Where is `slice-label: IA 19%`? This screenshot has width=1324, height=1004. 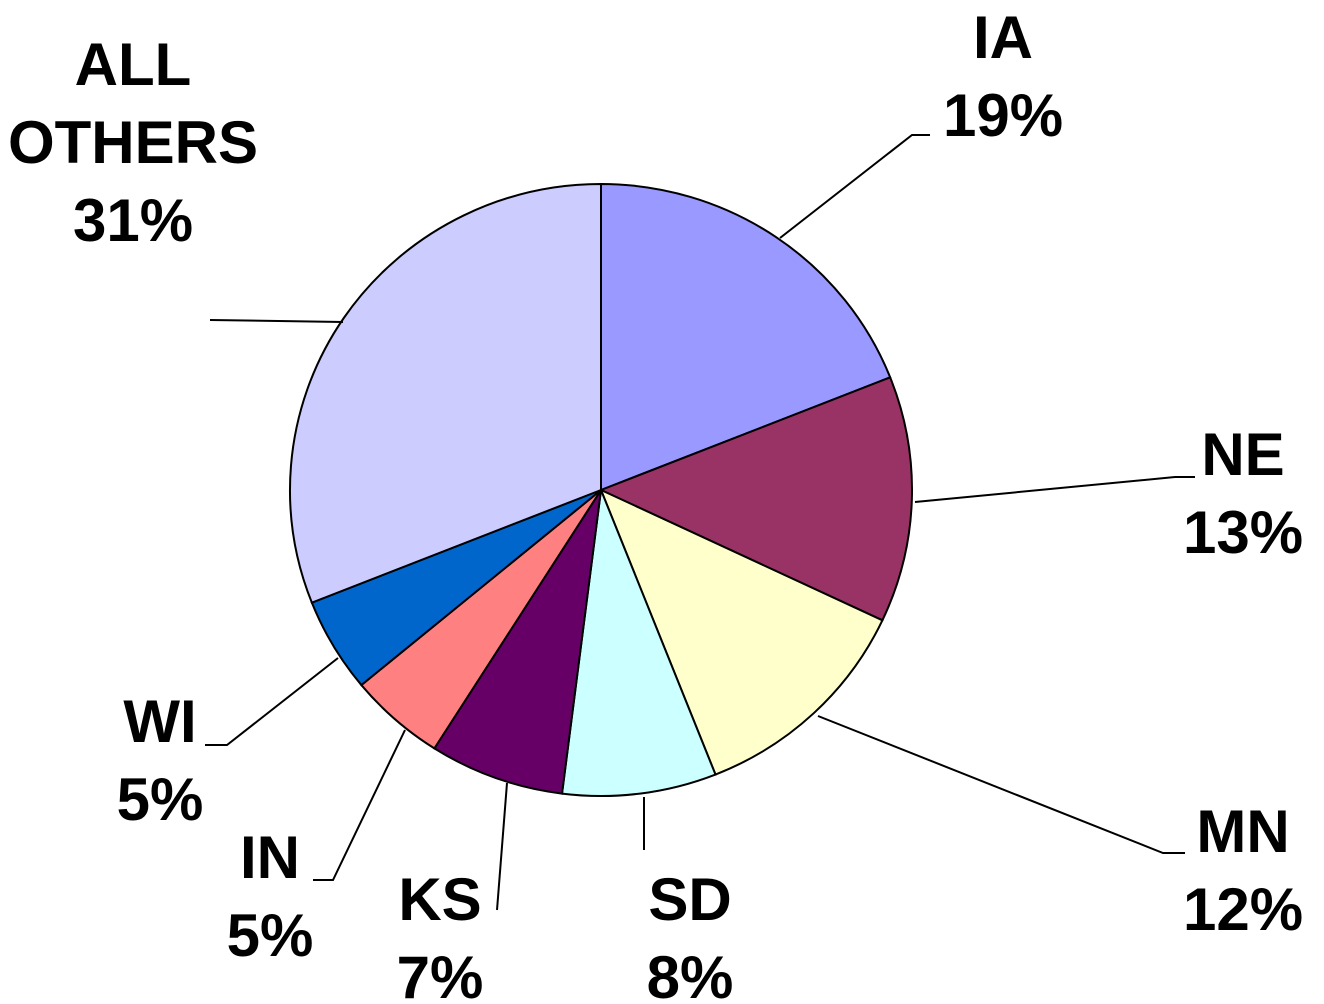 slice-label: IA 19% is located at coordinates (1003, 77).